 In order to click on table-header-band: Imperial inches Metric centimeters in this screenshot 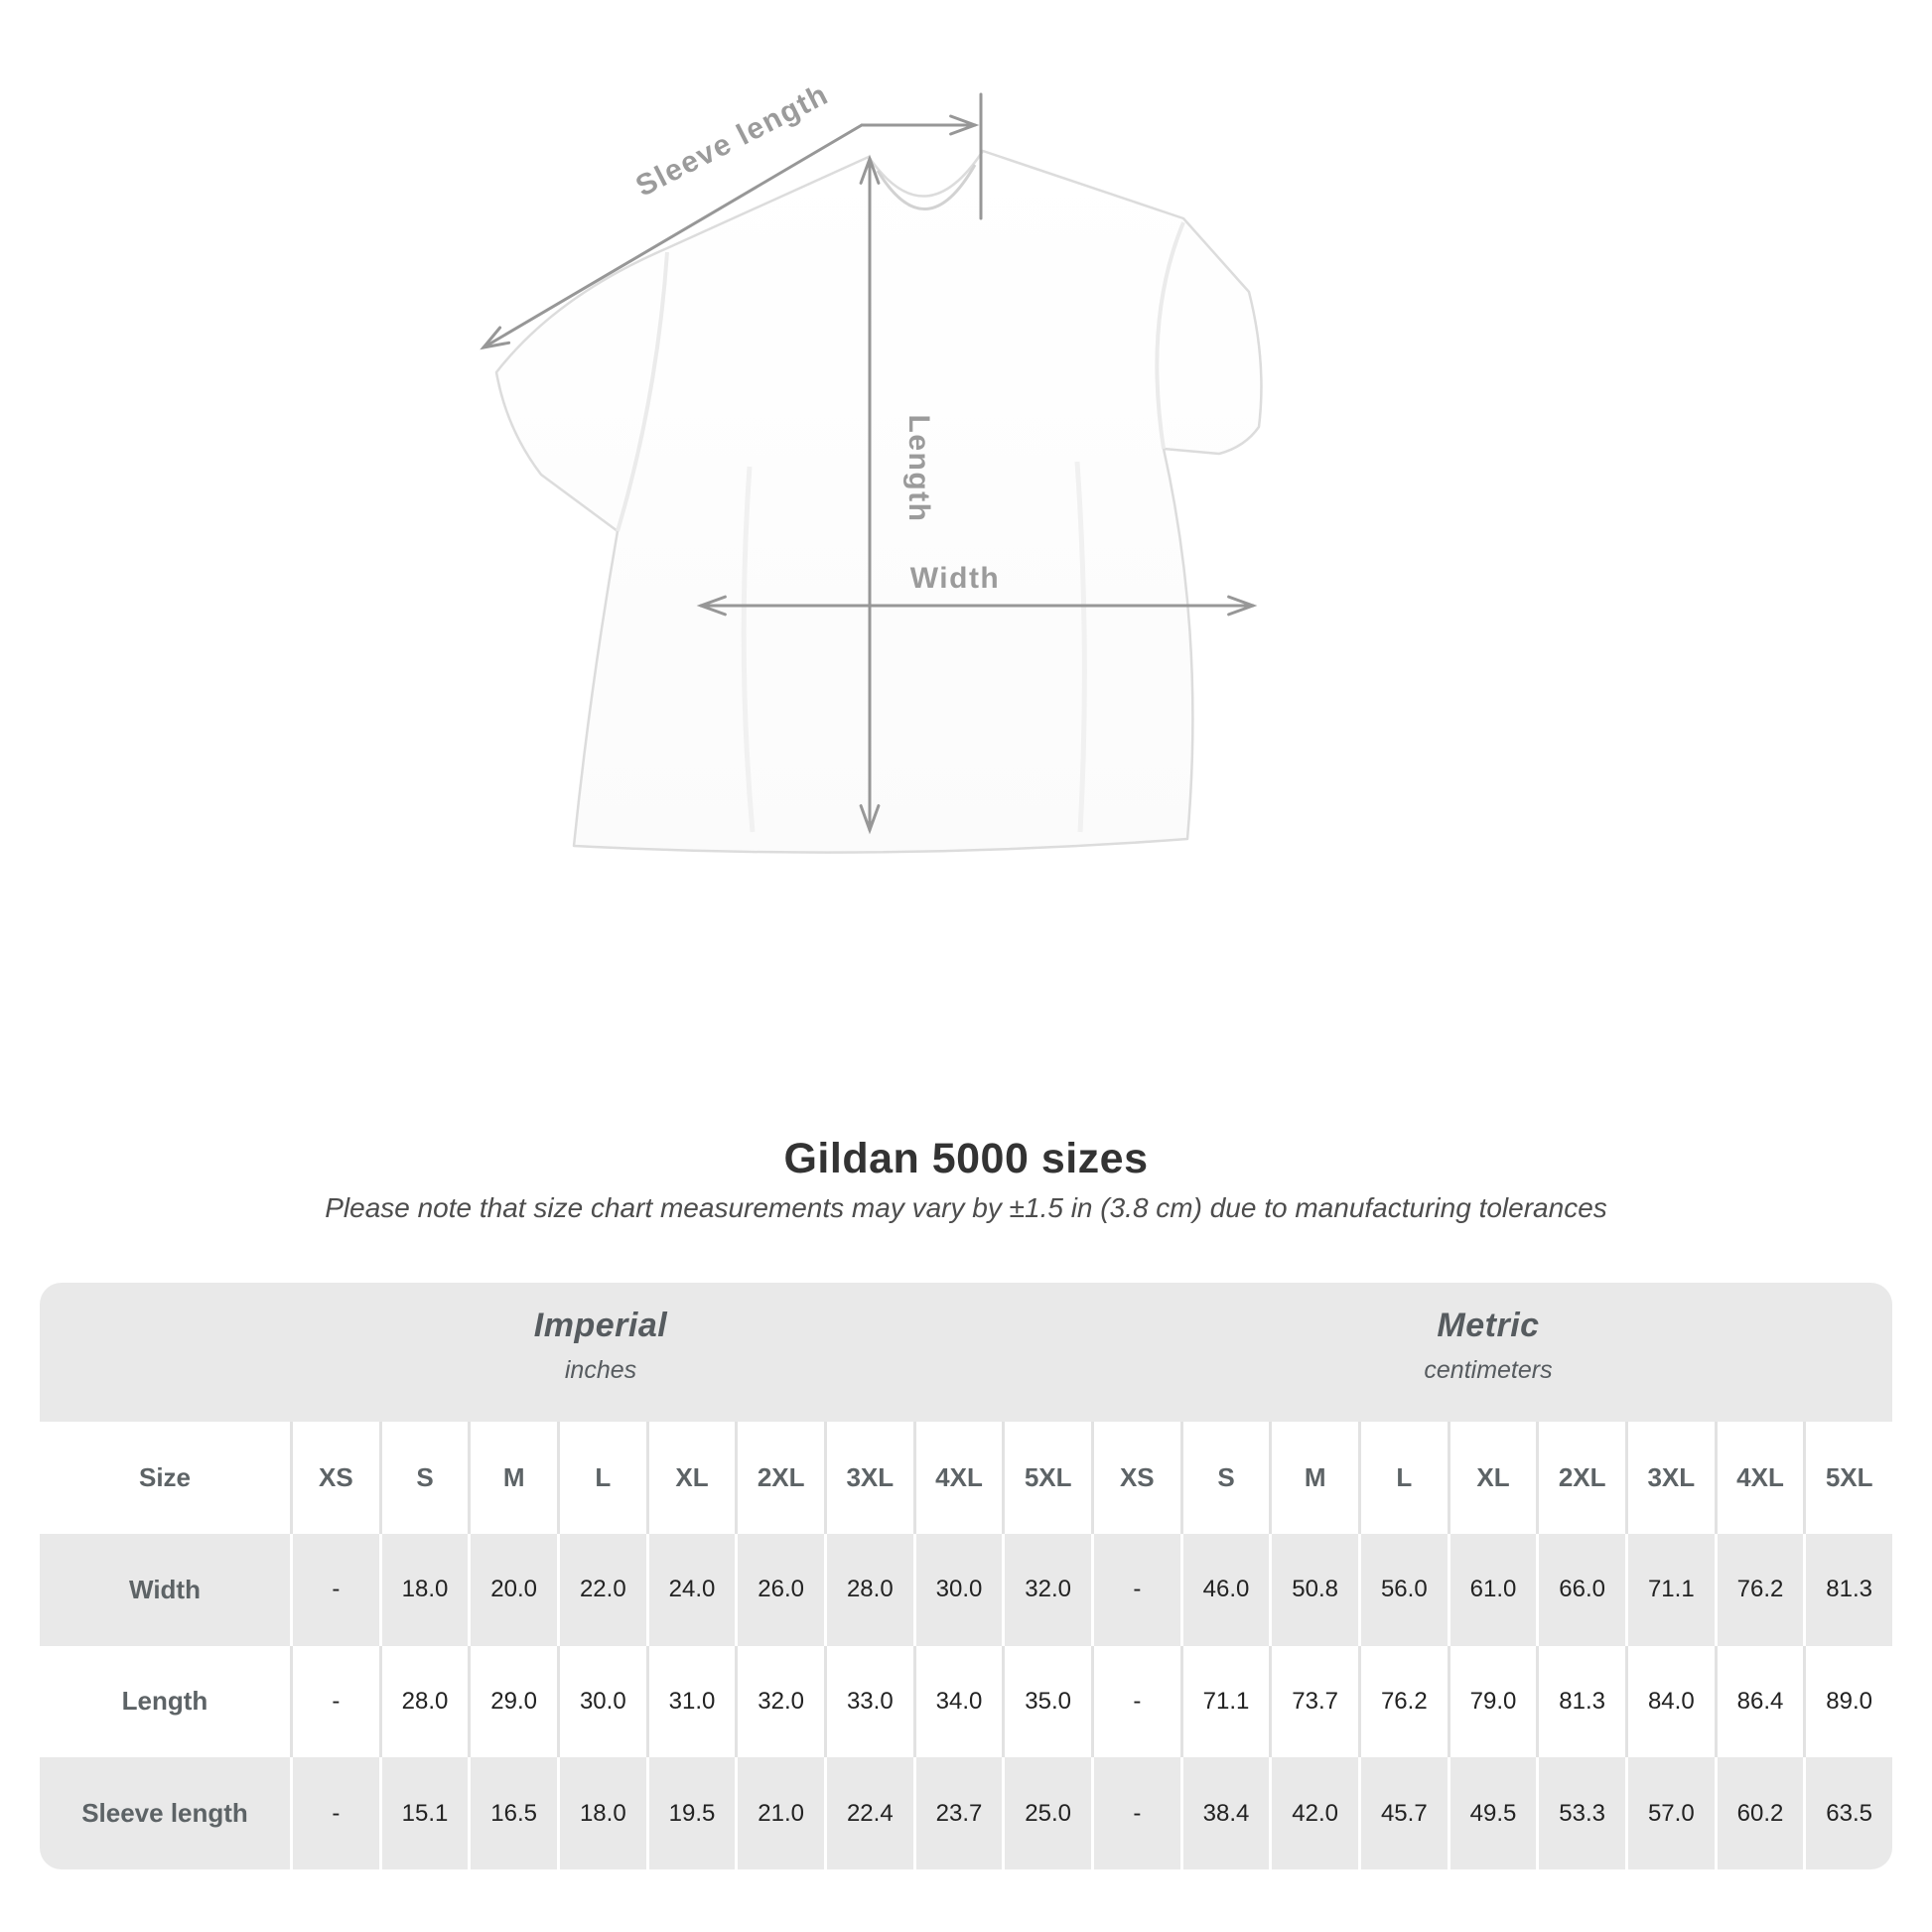, I will do `click(966, 1353)`.